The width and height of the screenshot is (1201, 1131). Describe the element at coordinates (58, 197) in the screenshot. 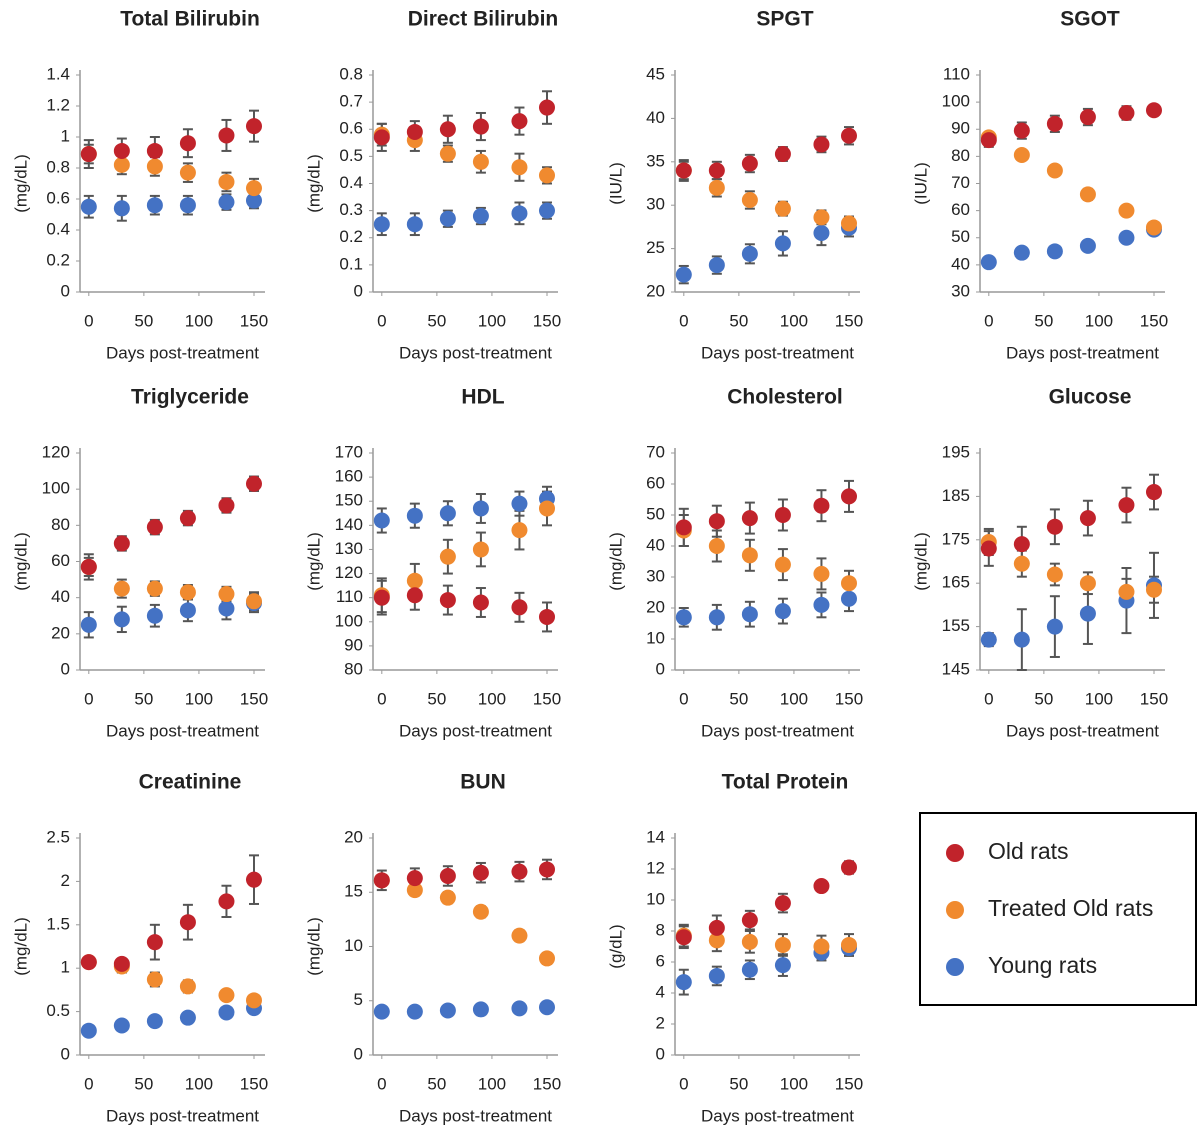

I see `y-tick-label: 0.6` at that location.